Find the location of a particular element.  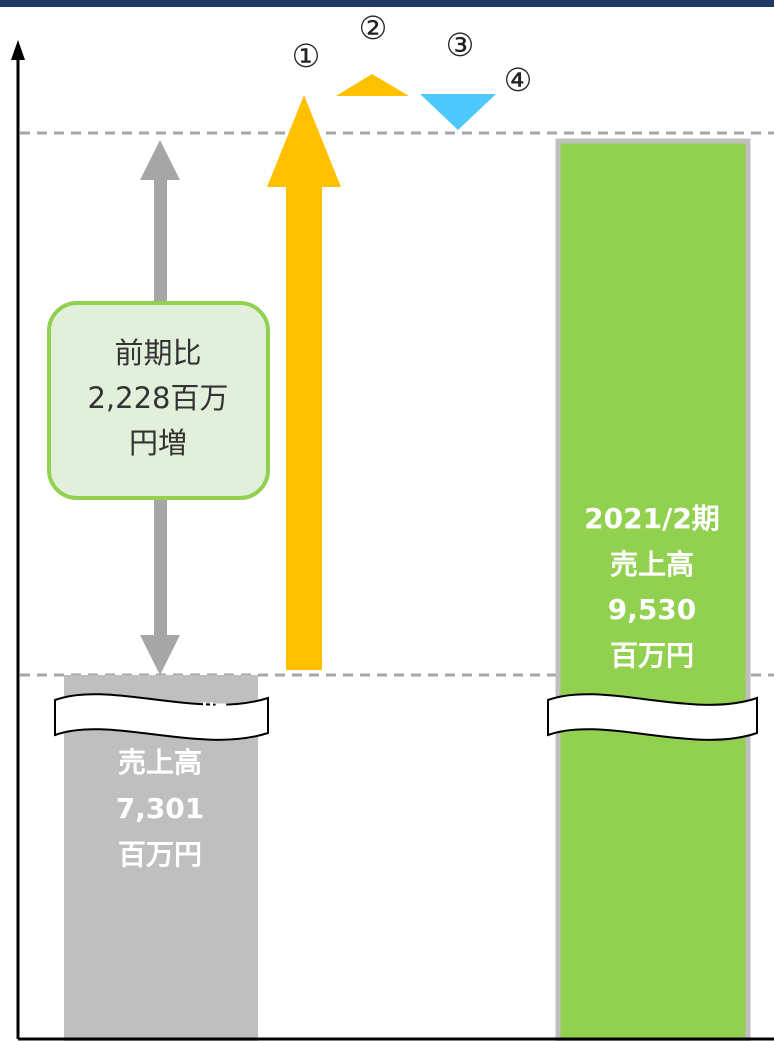

bar-label: 9,530 is located at coordinates (652, 609).